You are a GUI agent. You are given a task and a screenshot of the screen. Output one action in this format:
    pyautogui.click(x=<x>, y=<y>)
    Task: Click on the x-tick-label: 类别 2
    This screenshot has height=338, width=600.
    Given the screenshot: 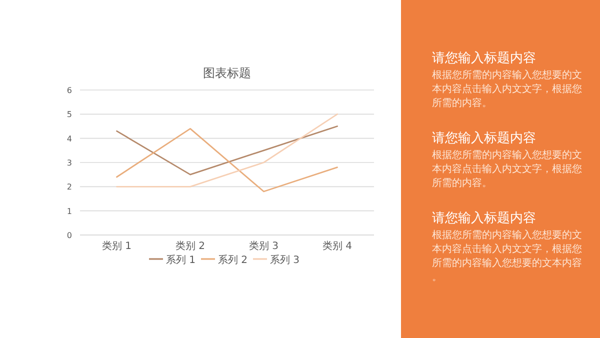 What is the action you would take?
    pyautogui.click(x=190, y=246)
    